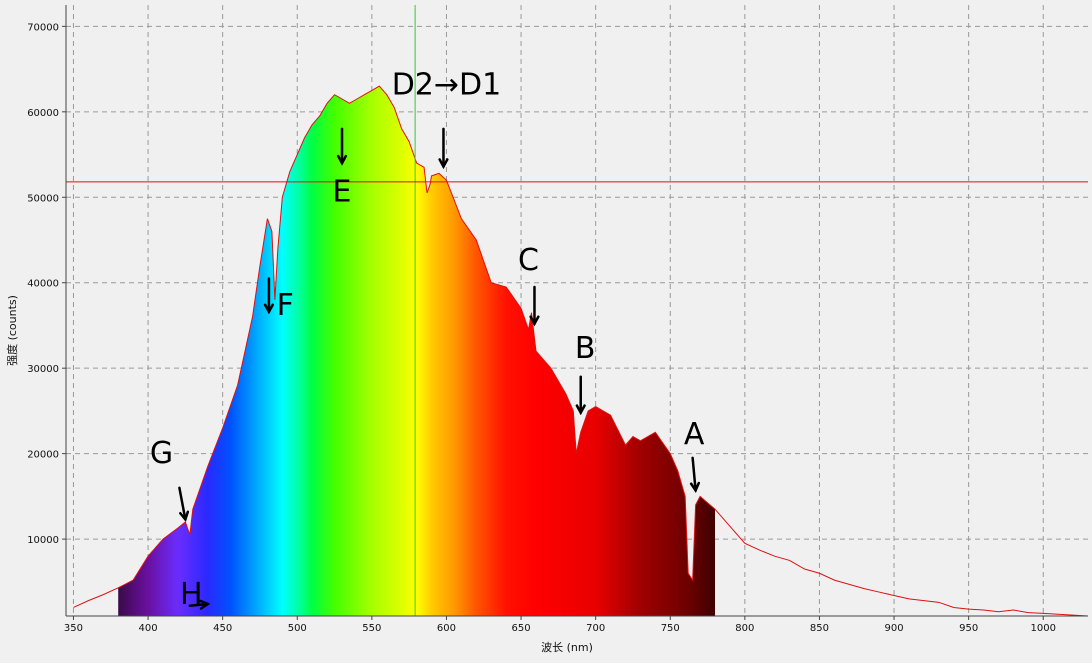 This screenshot has width=1092, height=663. What do you see at coordinates (43, 284) in the screenshot?
I see `y-tick-label: 40000` at bounding box center [43, 284].